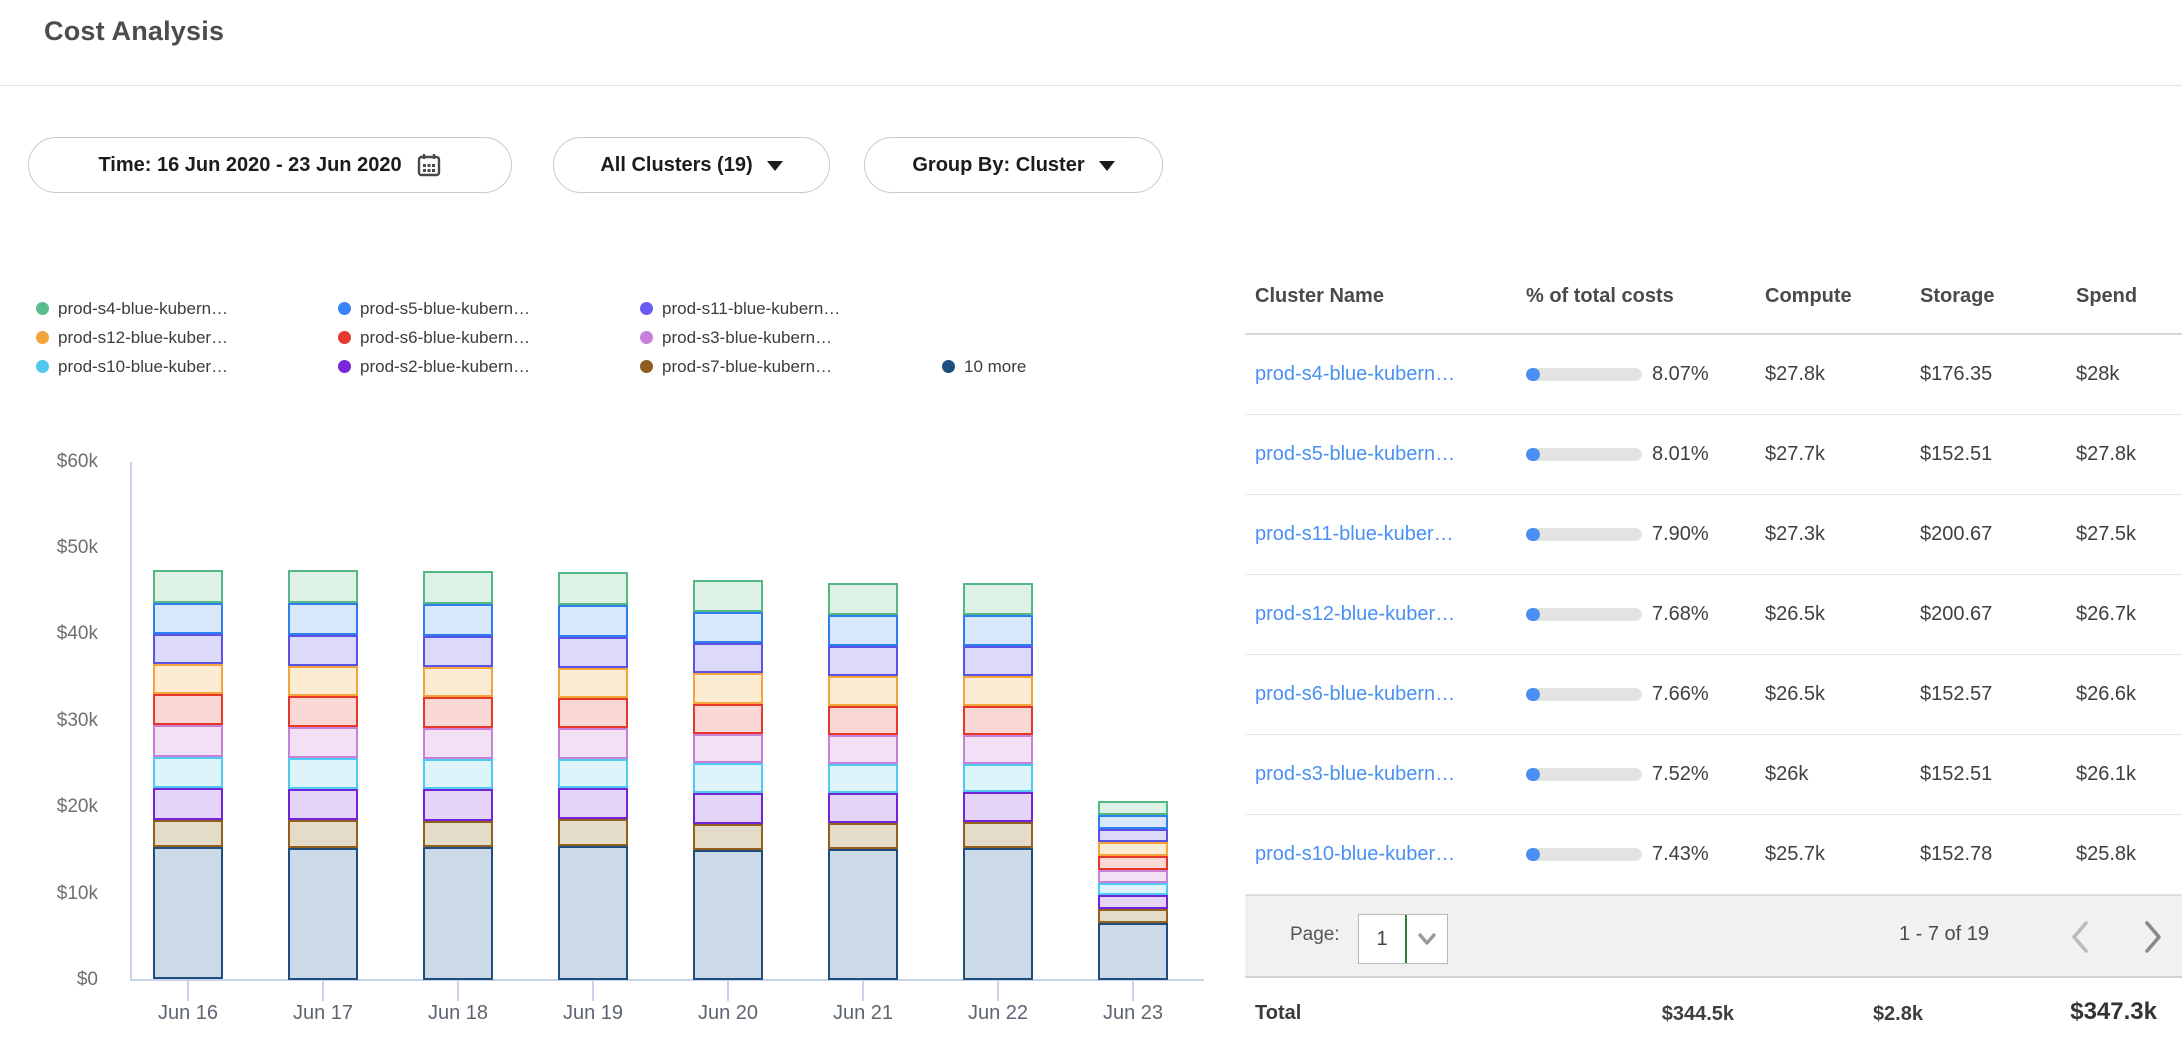 The image size is (2182, 1052). I want to click on legend-item: 10 more, so click(984, 367).